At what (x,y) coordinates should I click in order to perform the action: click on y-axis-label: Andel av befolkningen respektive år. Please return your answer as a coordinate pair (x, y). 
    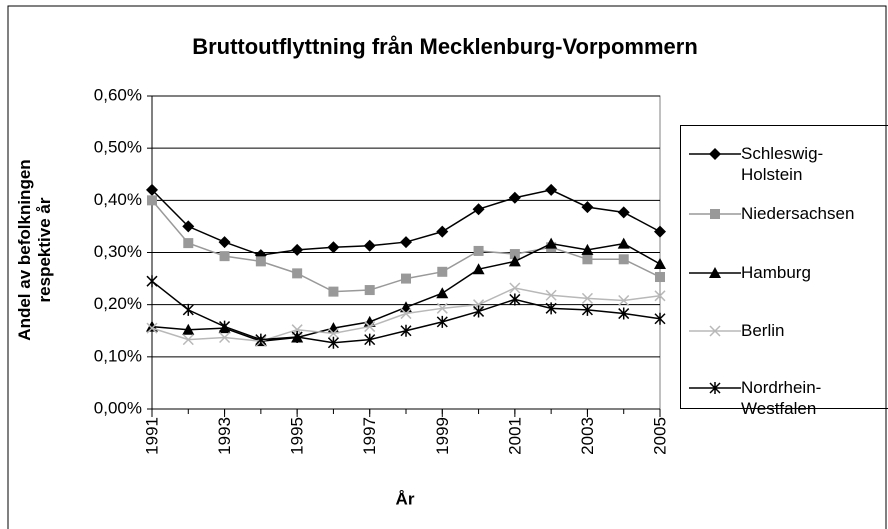
    Looking at the image, I should click on (34, 250).